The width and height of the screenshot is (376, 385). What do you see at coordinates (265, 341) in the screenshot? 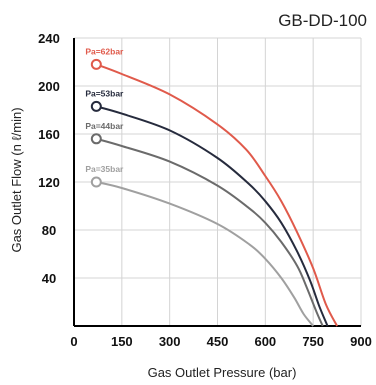
I see `x-tick-label: 600` at bounding box center [265, 341].